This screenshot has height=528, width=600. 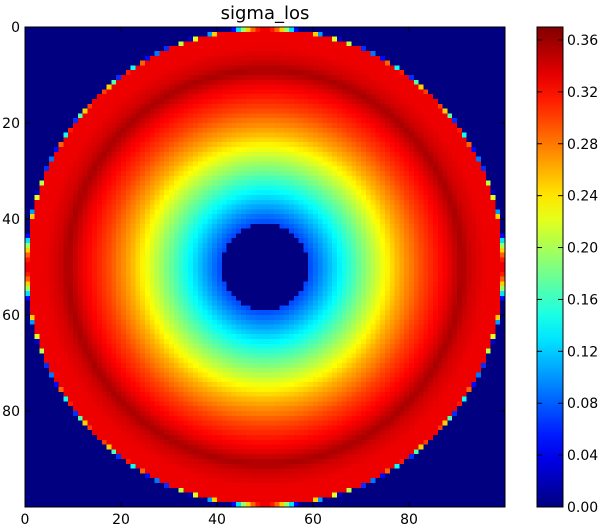 What do you see at coordinates (409, 518) in the screenshot?
I see `x-tick-label: 80` at bounding box center [409, 518].